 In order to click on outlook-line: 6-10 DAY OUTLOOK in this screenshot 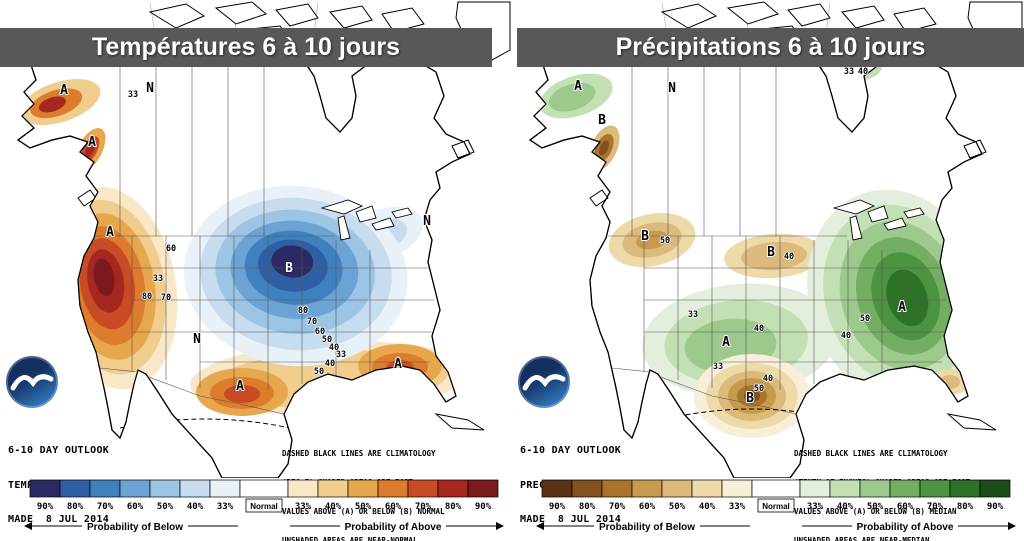, I will do `click(571, 450)`.